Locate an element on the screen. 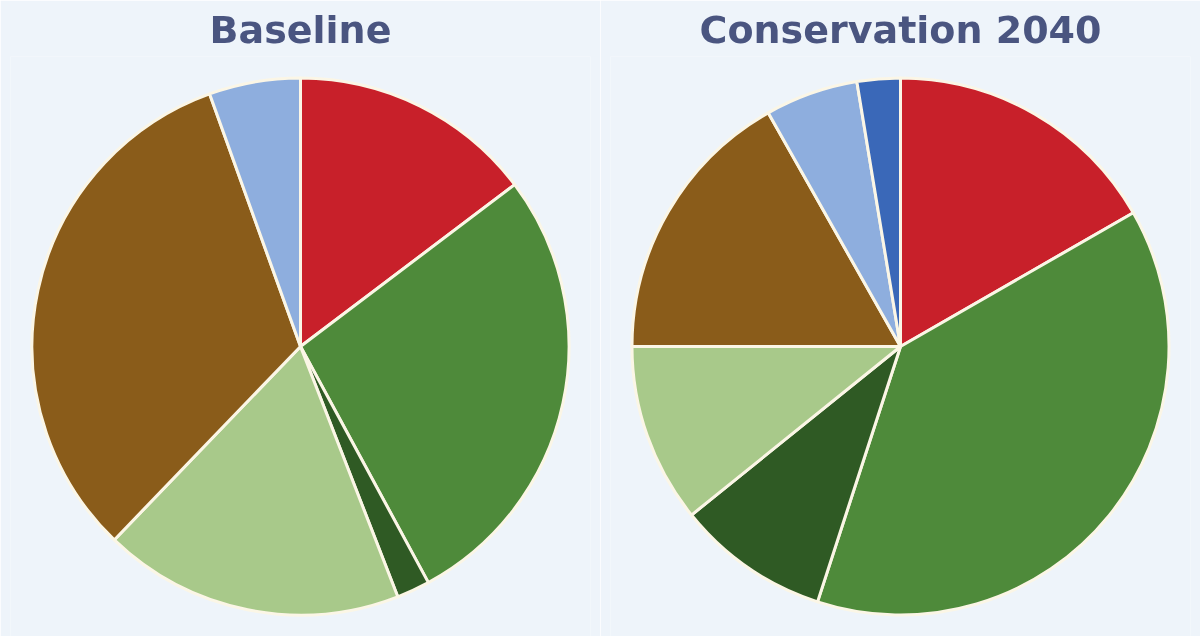 Image resolution: width=1202 pixels, height=636 pixels. chart-title: Baseline is located at coordinates (300, 29).